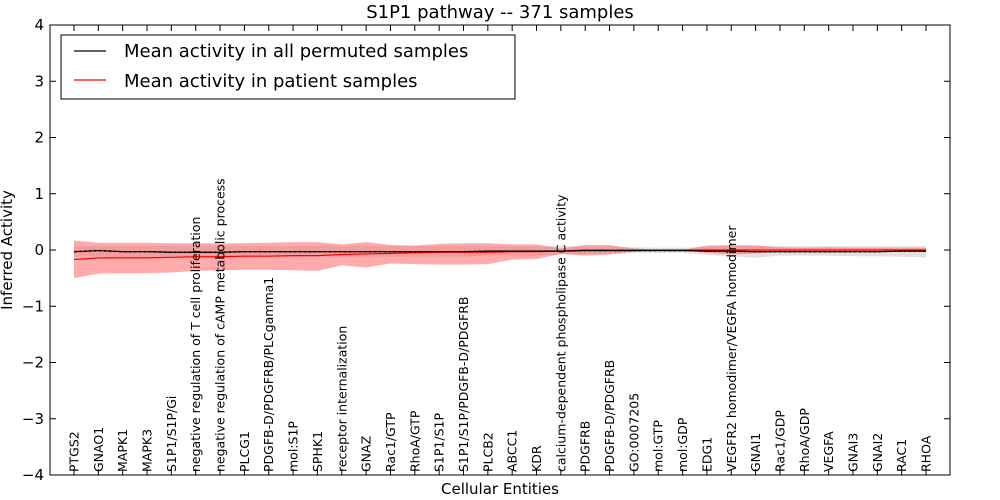  Describe the element at coordinates (500, 12) in the screenshot. I see `chart-title: S1P1 pathway -- 371 samples` at that location.